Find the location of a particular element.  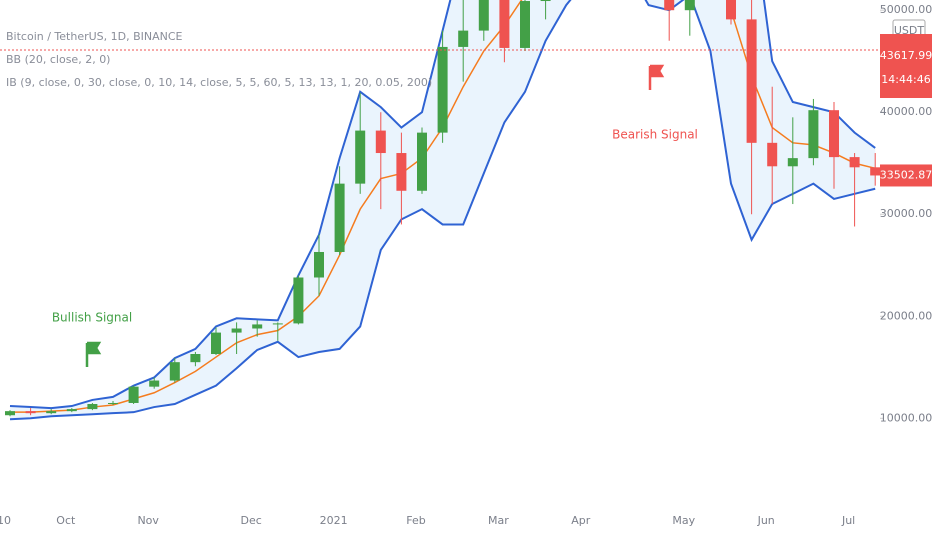

y-tick-label: 50000.00 is located at coordinates (906, 9).